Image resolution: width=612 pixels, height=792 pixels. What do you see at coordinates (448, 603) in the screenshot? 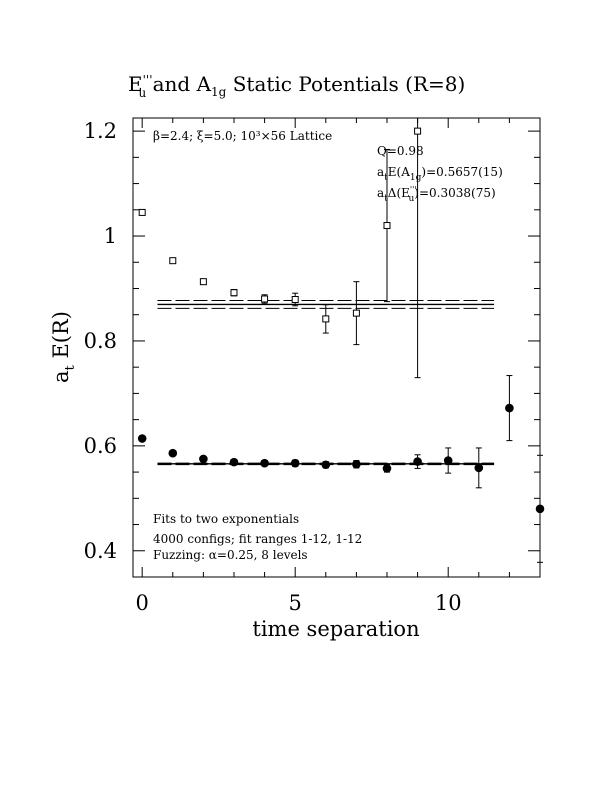
I see `x-tick-label: 10` at bounding box center [448, 603].